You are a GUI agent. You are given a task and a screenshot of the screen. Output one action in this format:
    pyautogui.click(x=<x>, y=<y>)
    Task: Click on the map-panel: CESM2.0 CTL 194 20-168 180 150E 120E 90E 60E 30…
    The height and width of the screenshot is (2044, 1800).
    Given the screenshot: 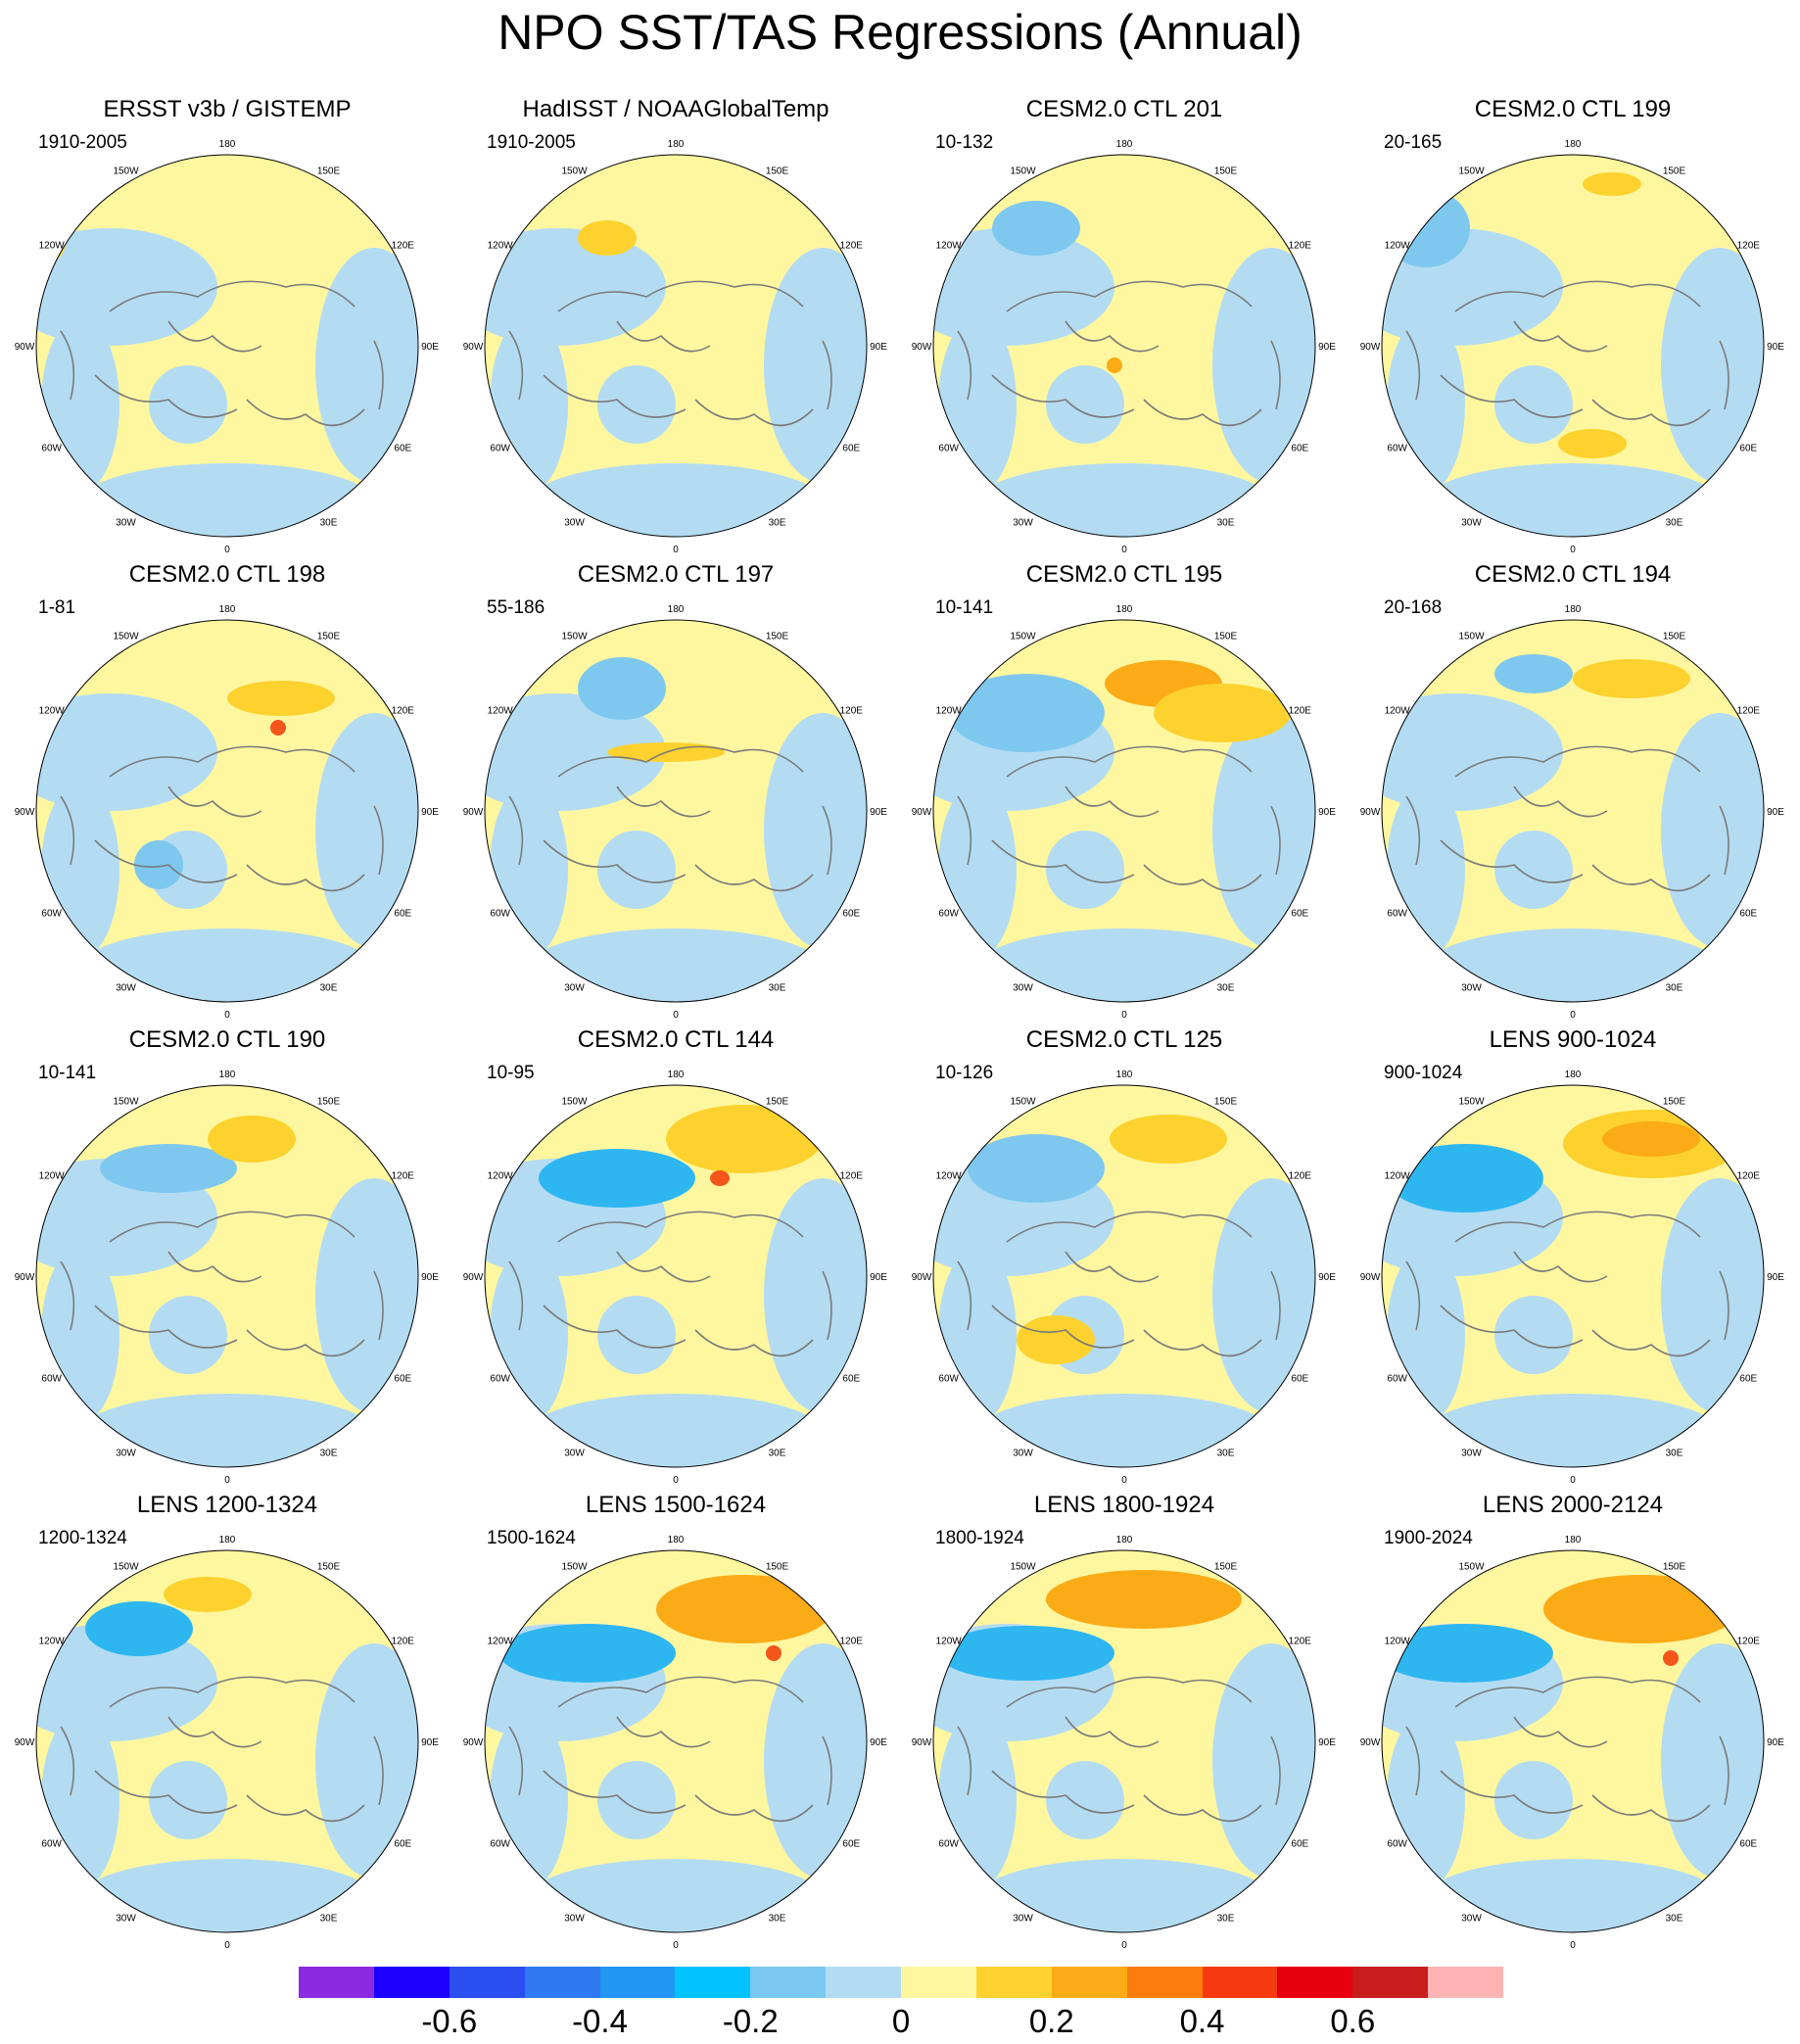 What is the action you would take?
    pyautogui.click(x=1573, y=793)
    